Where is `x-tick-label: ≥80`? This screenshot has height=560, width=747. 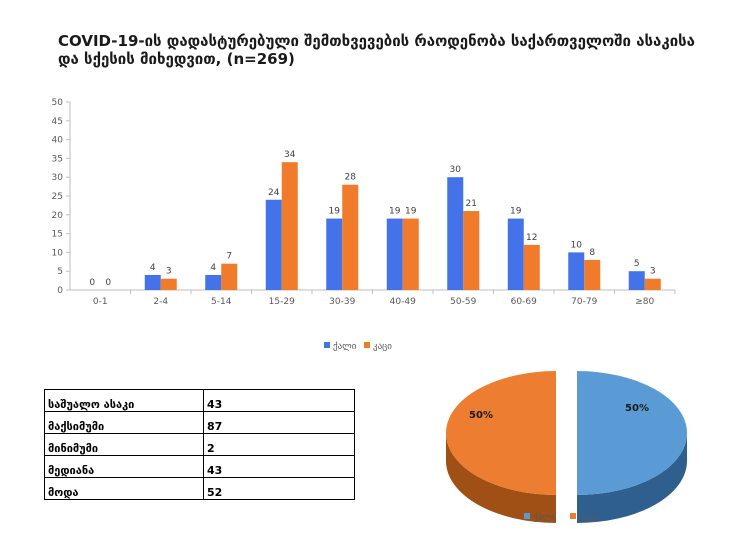 x-tick-label: ≥80 is located at coordinates (644, 302).